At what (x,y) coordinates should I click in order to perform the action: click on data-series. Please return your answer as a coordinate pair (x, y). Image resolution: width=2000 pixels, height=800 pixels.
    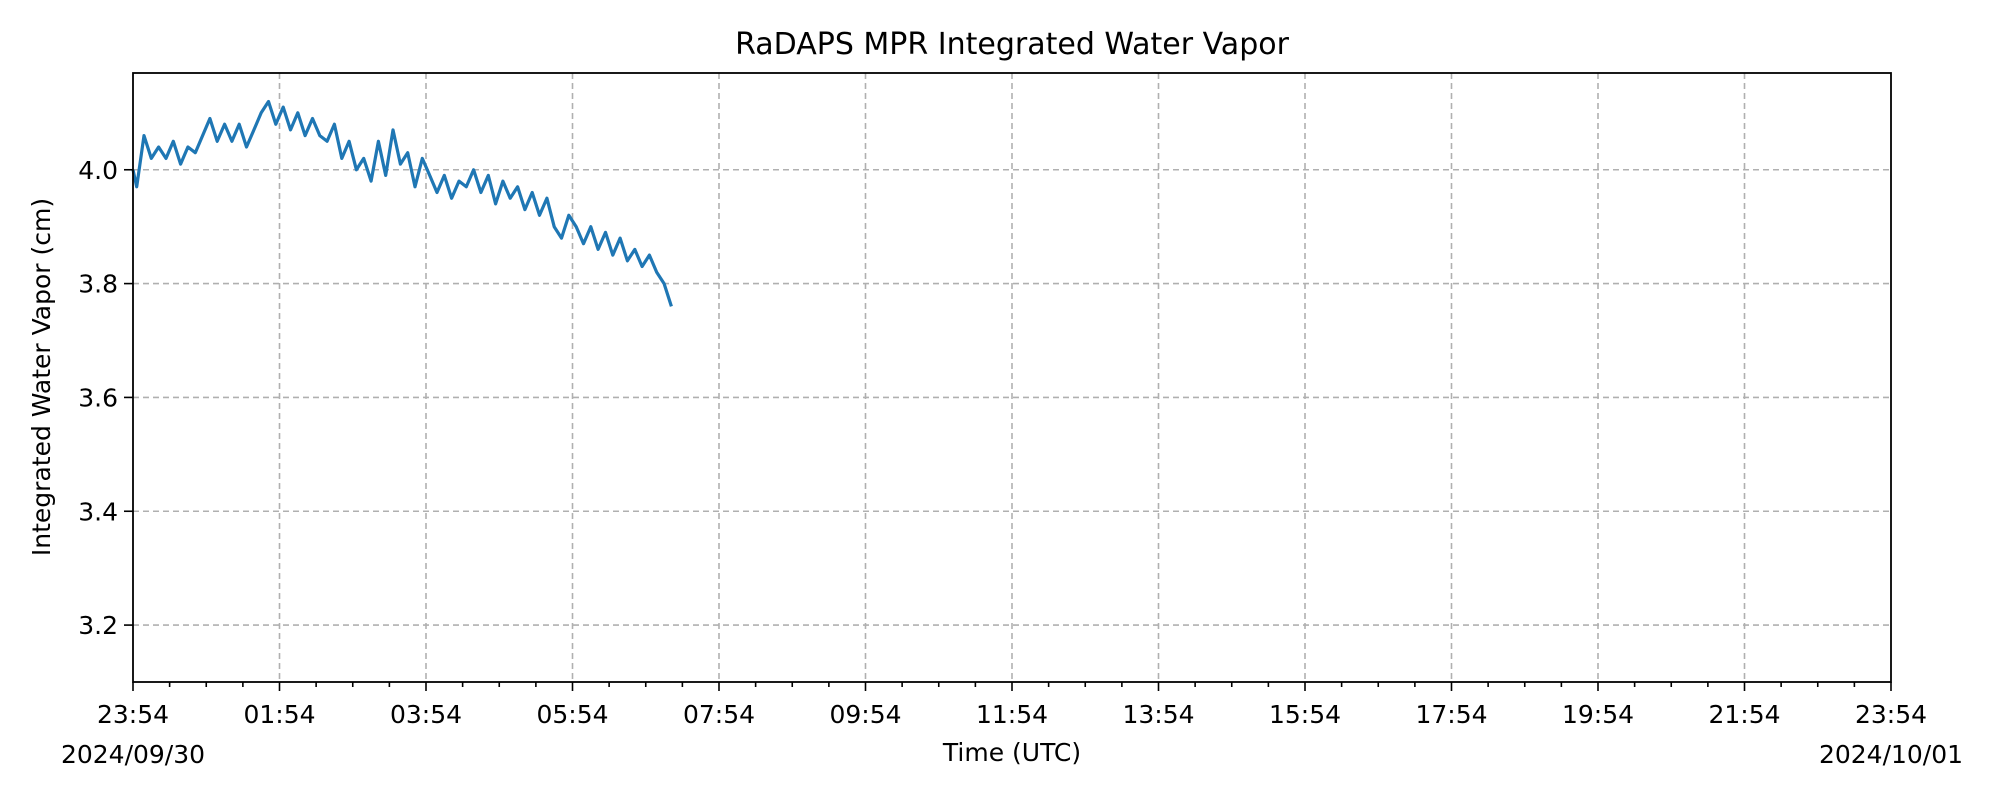
    Looking at the image, I should click on (402, 203).